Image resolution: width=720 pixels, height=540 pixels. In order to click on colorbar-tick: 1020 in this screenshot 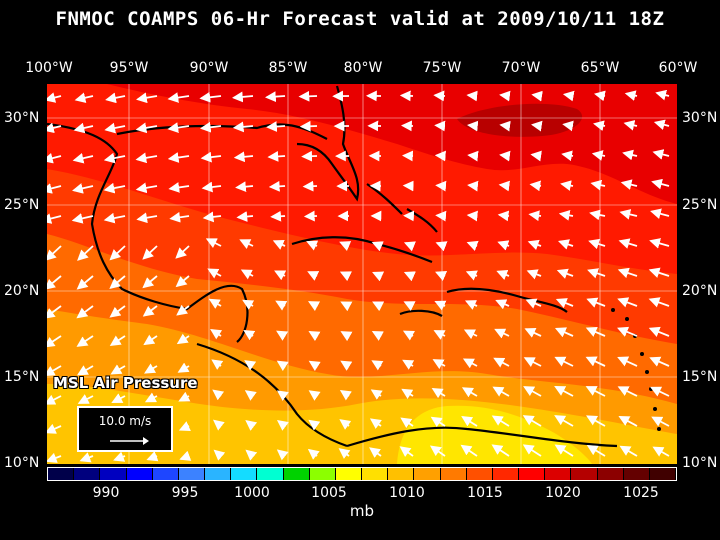, I will do `click(563, 493)`.